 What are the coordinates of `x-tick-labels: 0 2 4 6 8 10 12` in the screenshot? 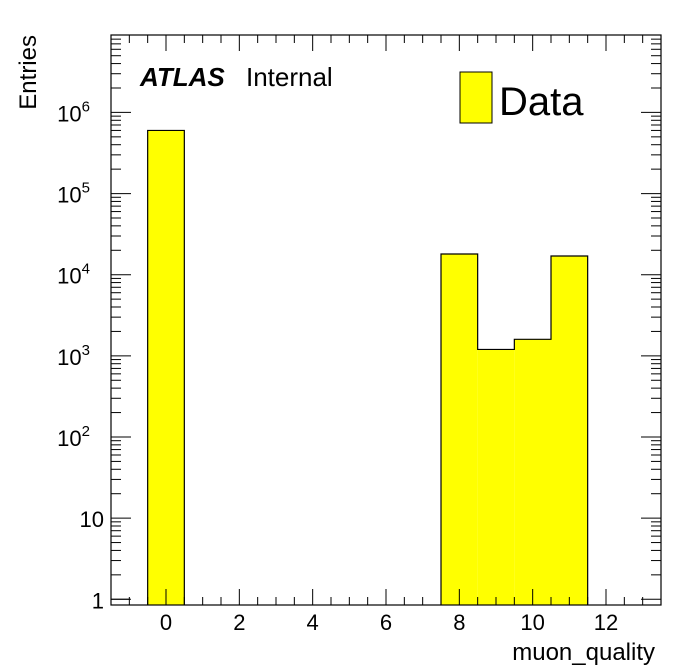 It's located at (389, 622).